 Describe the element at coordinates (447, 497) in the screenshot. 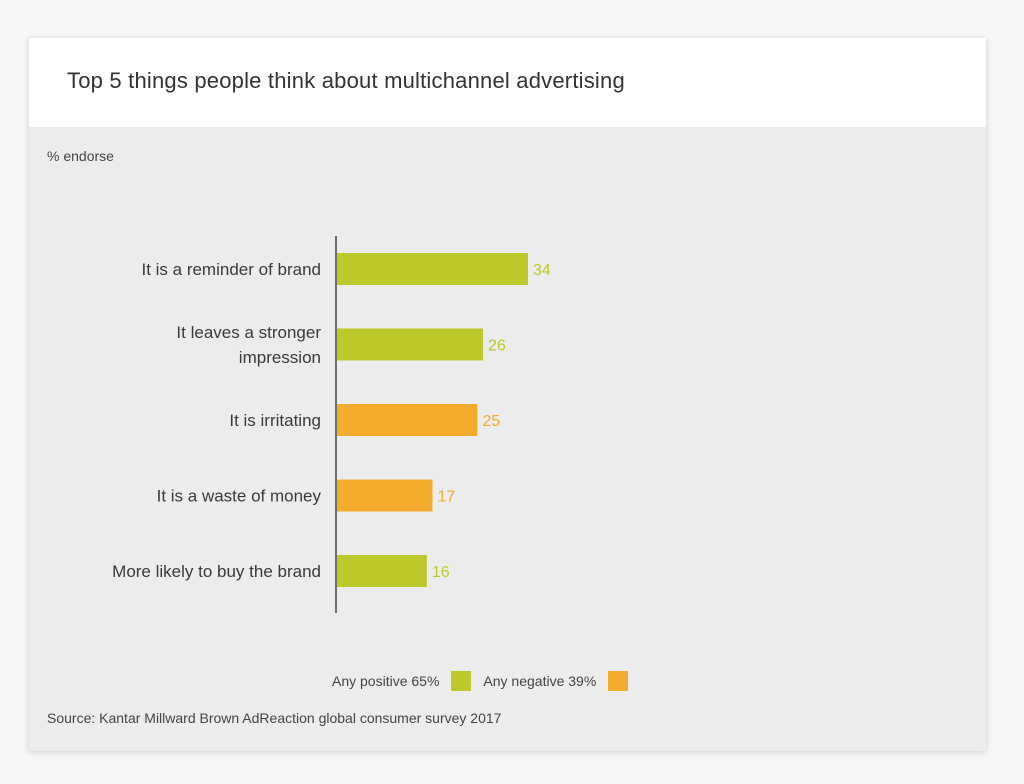

I see `data-label-4: 17` at that location.